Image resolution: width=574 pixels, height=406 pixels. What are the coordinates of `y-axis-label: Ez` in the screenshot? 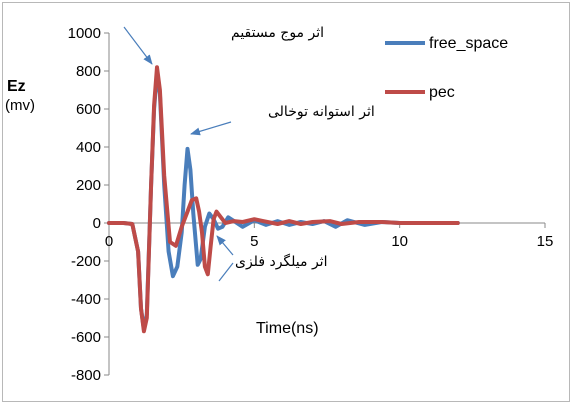 It's located at (16, 86).